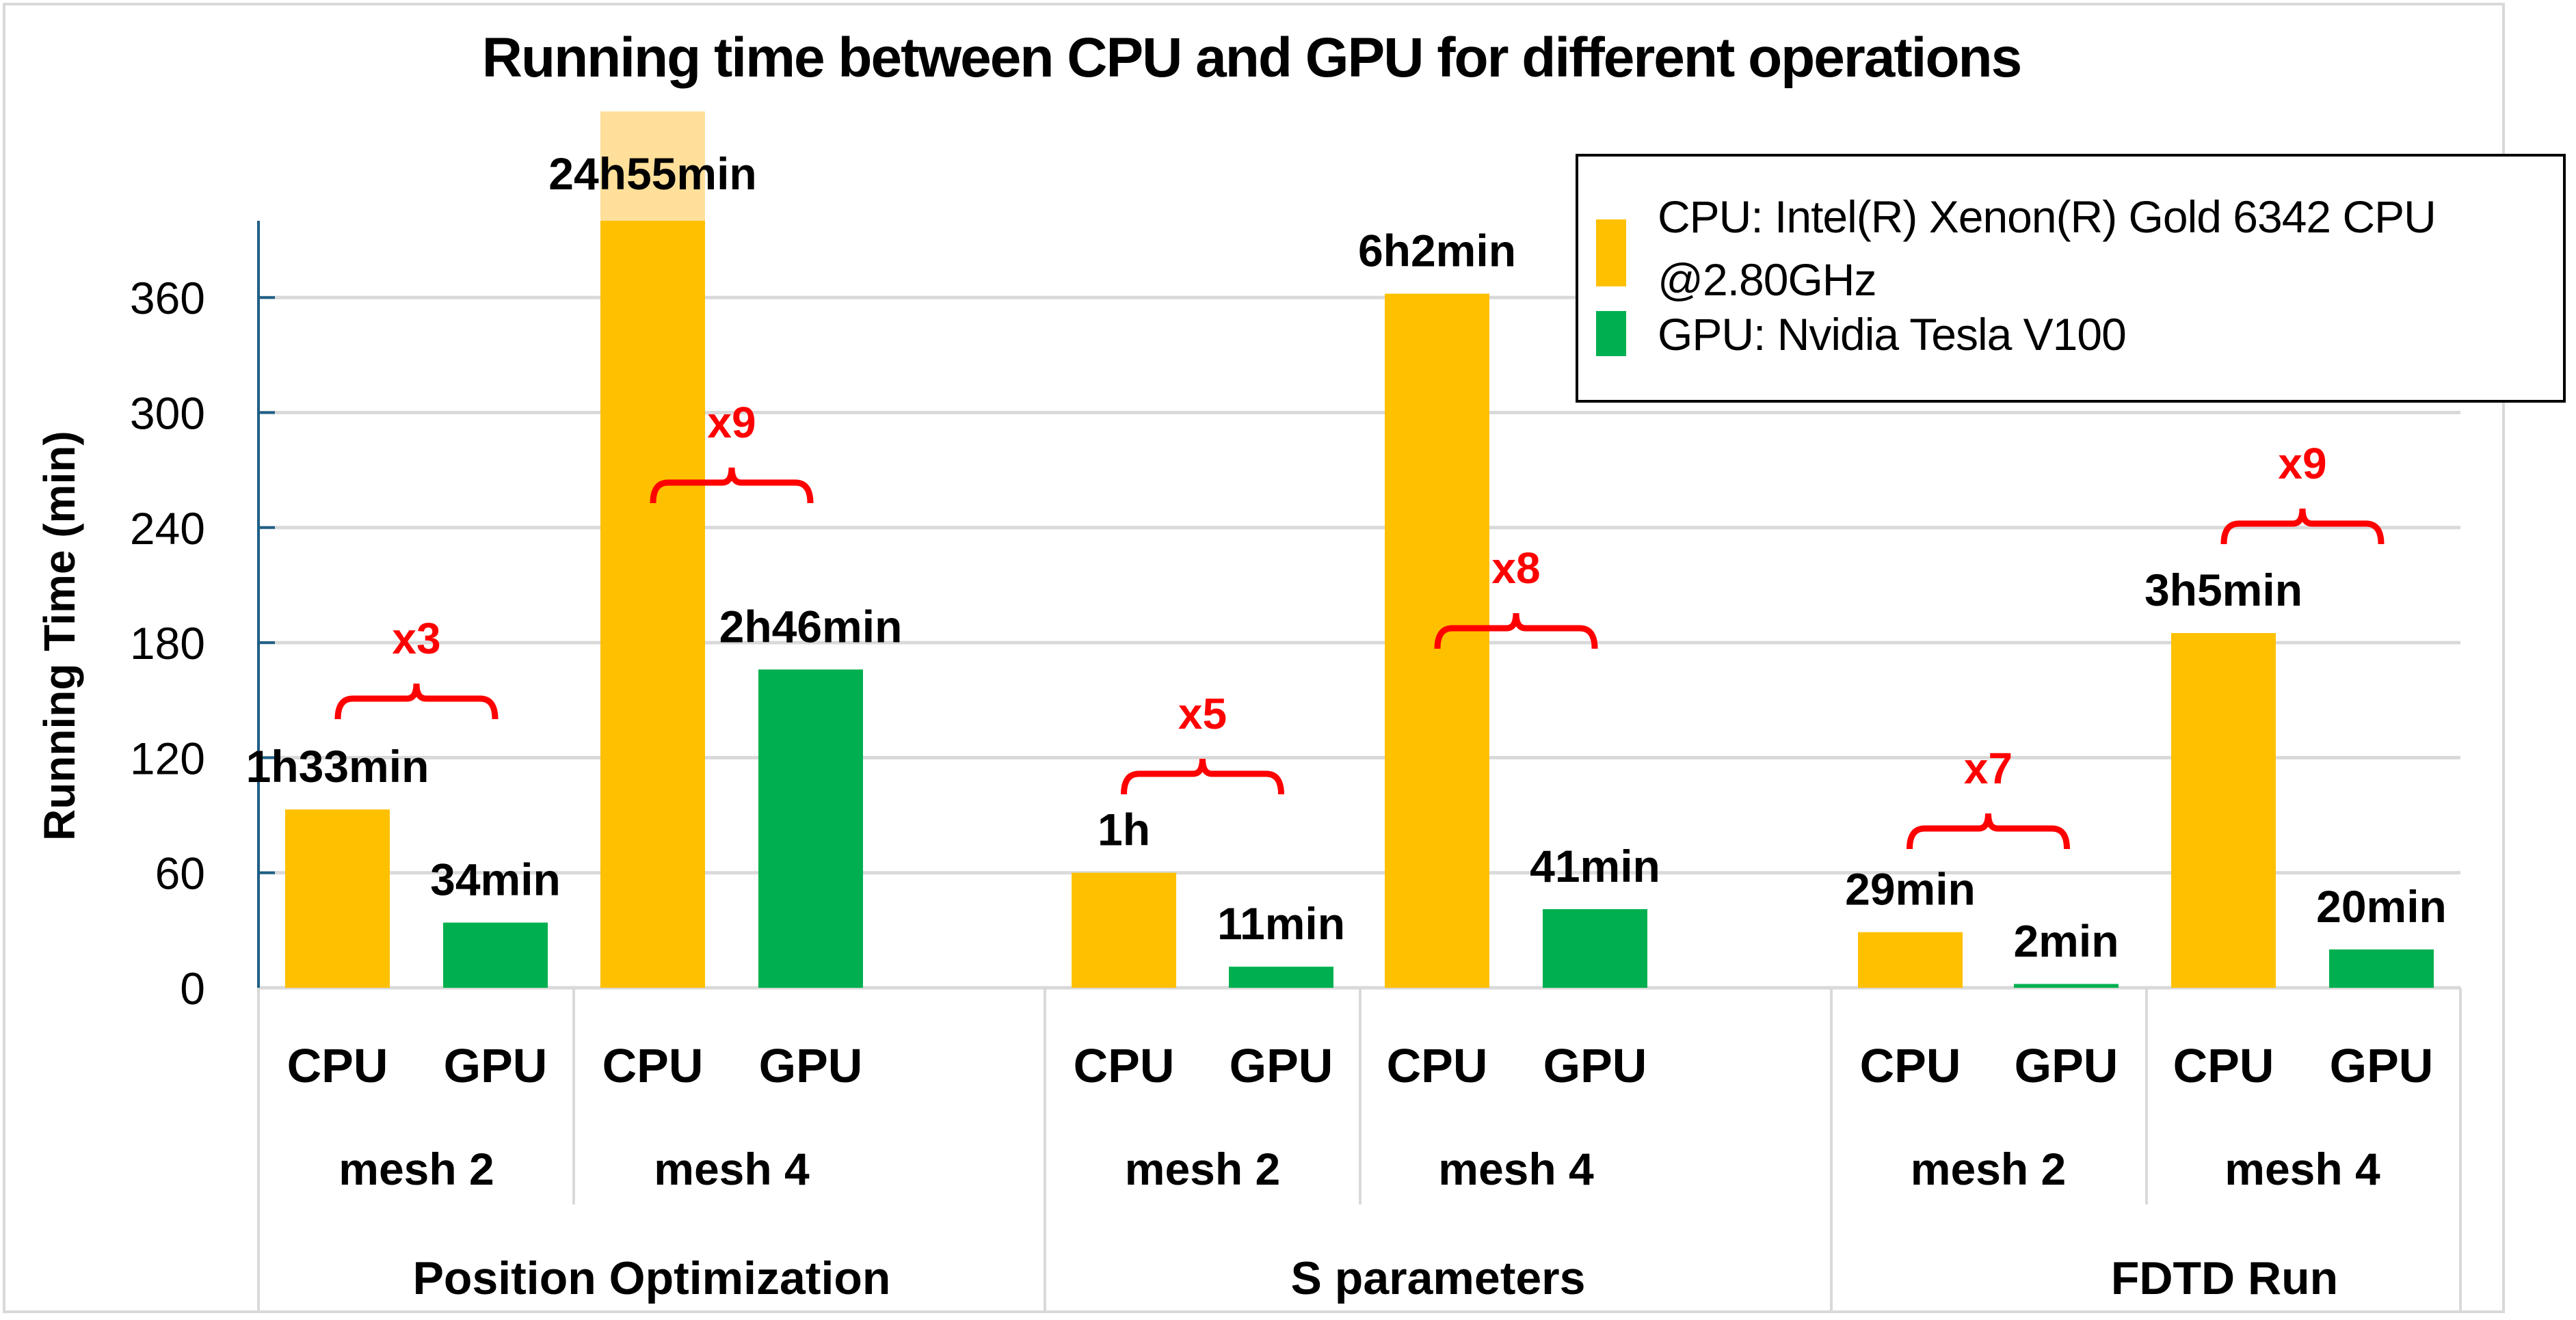  Describe the element at coordinates (2047, 216) in the screenshot. I see `legend-label-cpu-line1: CPU: Intel(R) Xenon(R) Gold 6342 CPU` at that location.